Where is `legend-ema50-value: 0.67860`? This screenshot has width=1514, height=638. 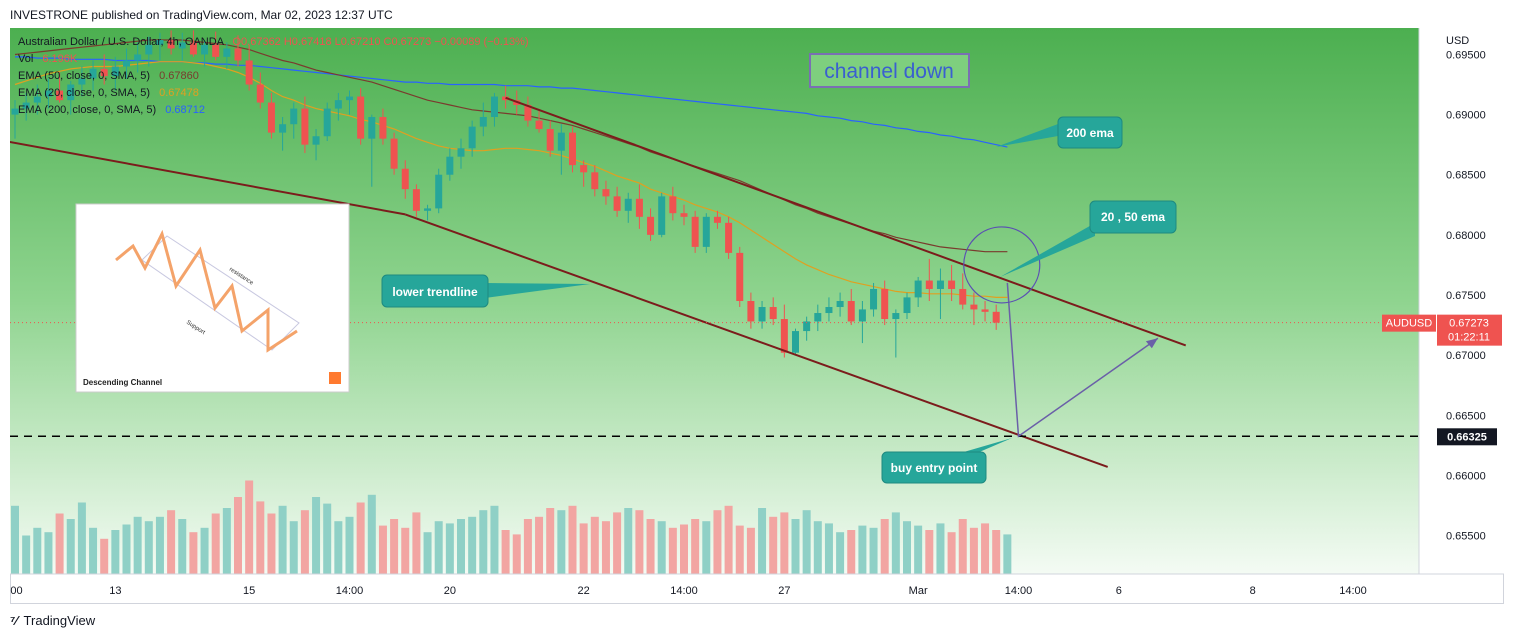
legend-ema50-value: 0.67860 is located at coordinates (179, 76).